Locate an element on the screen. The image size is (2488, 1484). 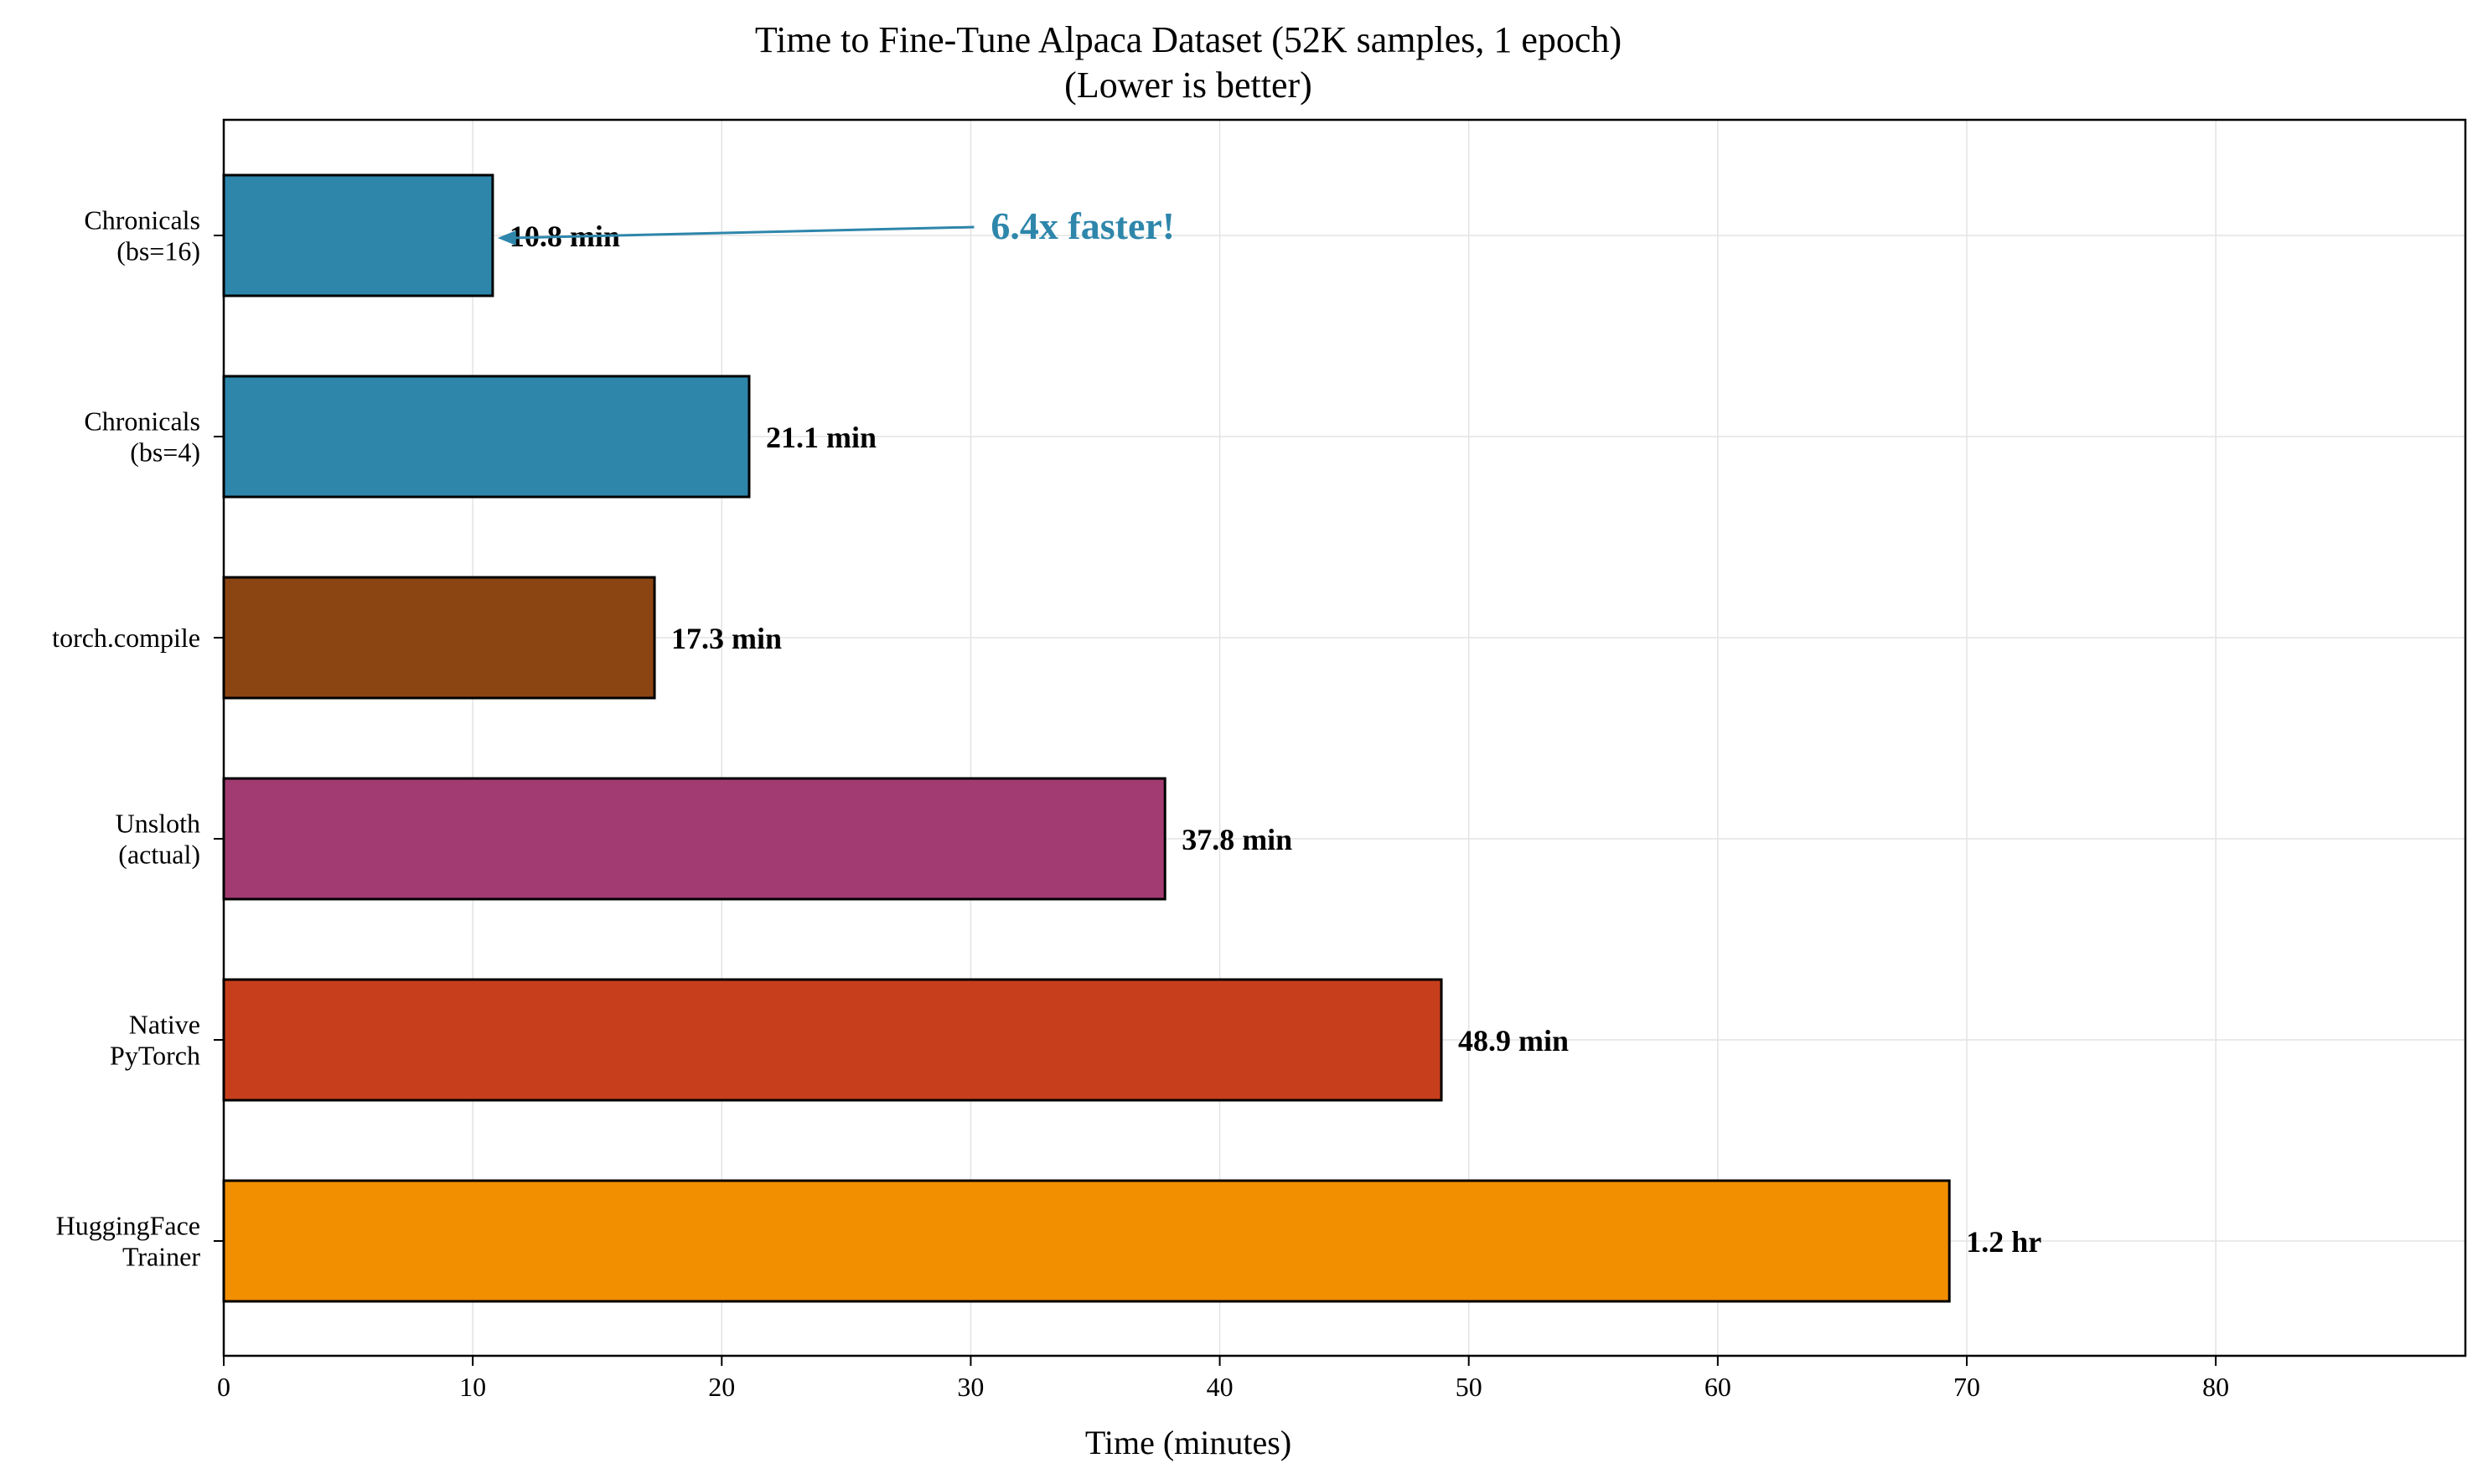
bar-value-label: 37.8 min is located at coordinates (1237, 839).